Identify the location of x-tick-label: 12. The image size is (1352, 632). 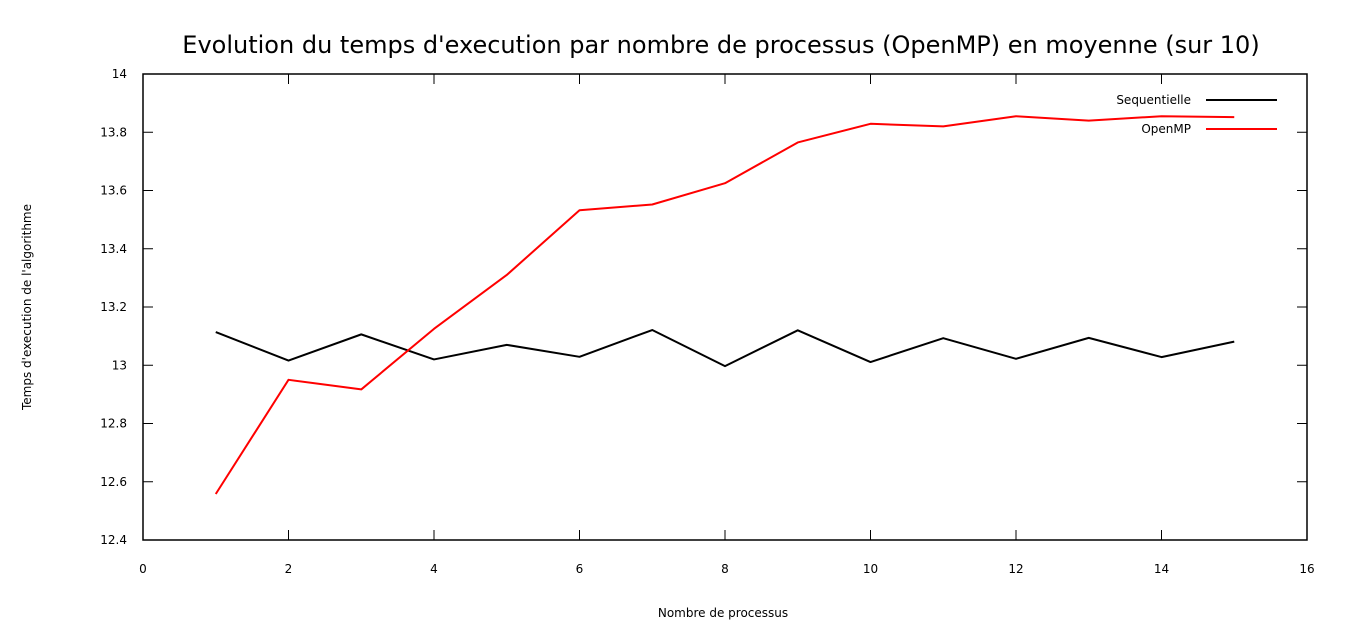
(1015, 569).